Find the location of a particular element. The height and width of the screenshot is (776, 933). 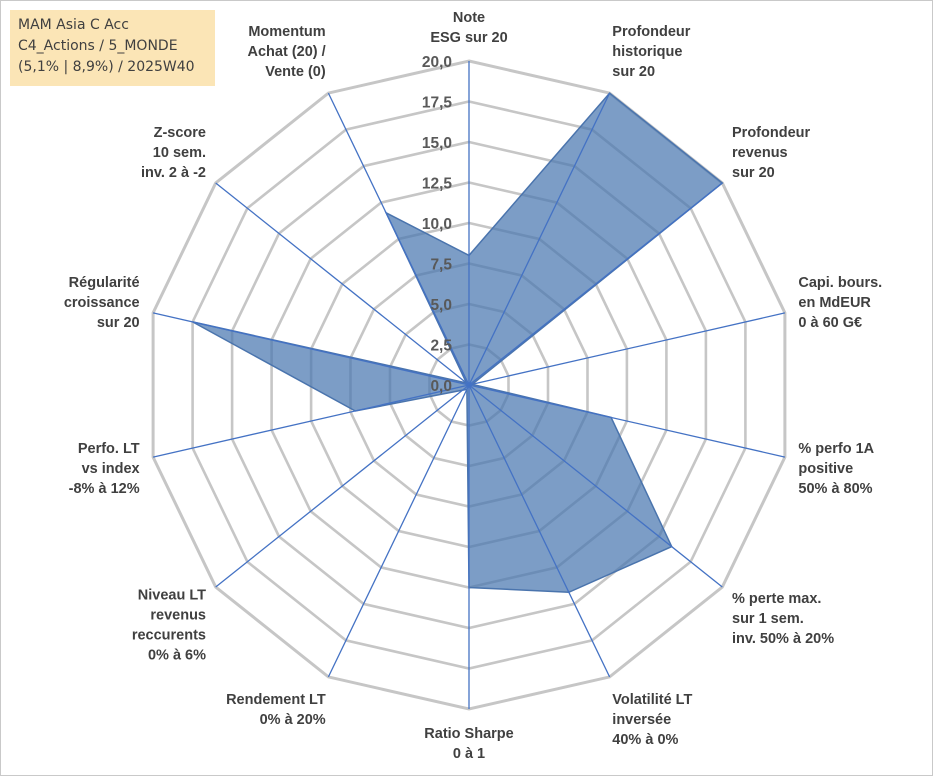

fund-category: C4_Actions / 5_MONDE is located at coordinates (98, 46).